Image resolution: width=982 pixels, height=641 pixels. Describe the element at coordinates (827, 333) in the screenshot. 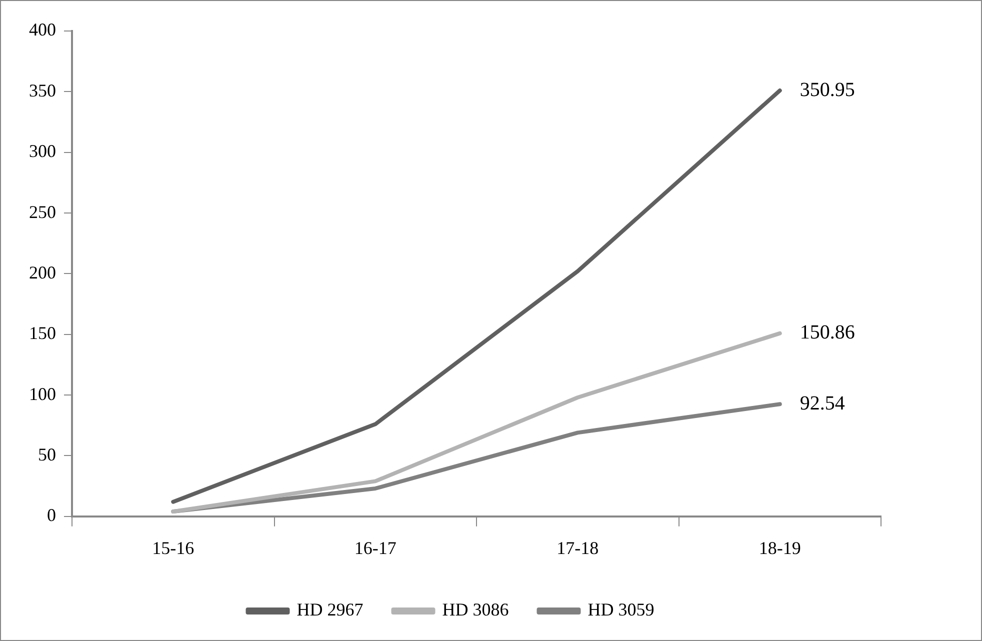

I see `data-label: 150.86` at that location.